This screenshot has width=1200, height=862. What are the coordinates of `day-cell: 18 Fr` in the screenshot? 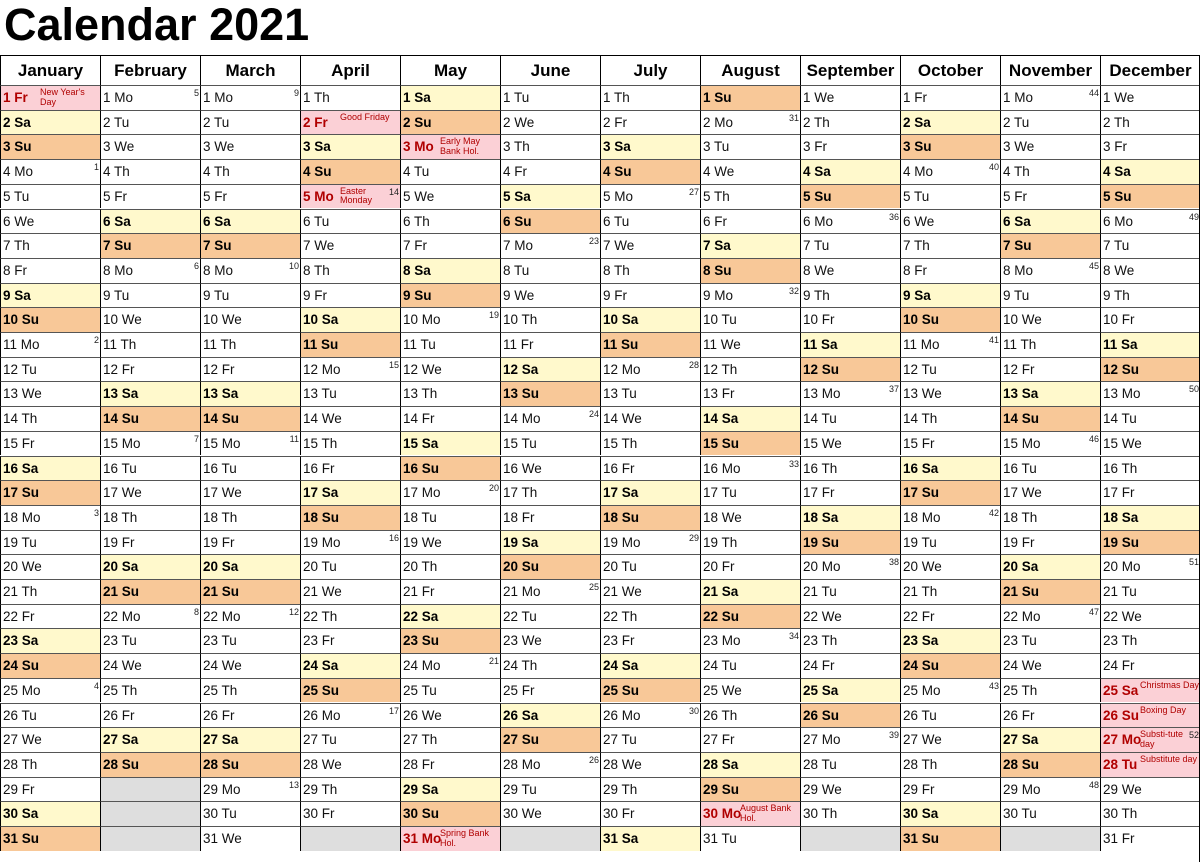 It's located at (550, 517).